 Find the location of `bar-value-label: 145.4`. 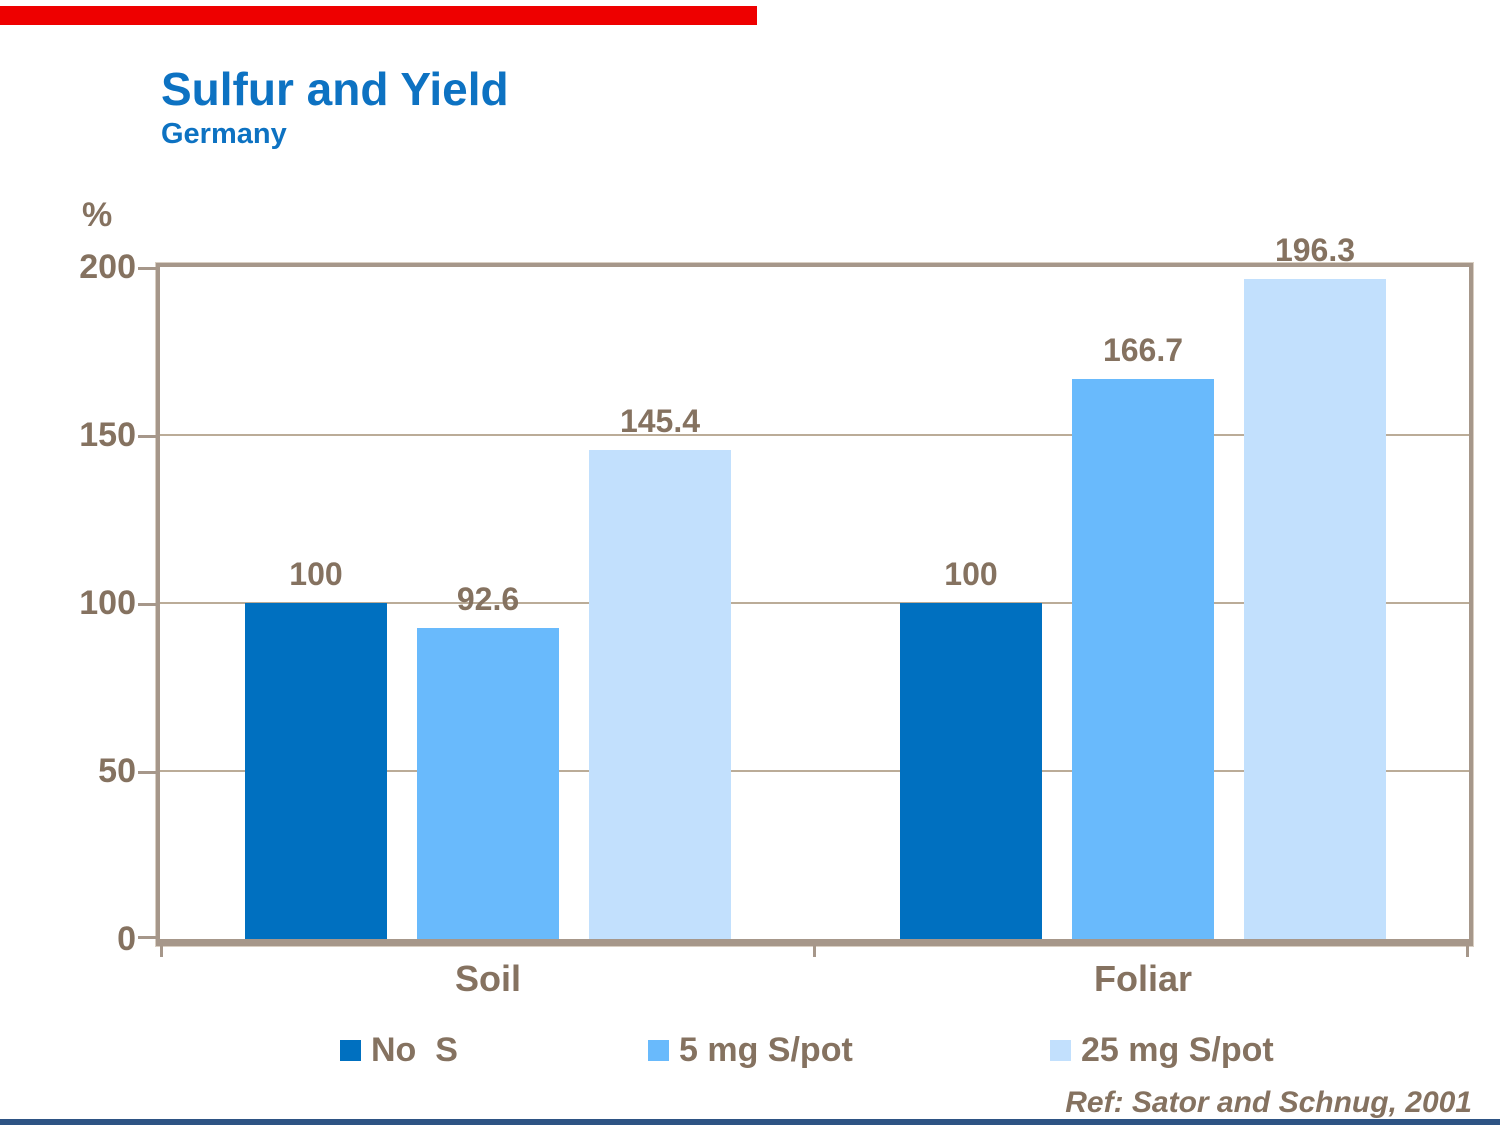

bar-value-label: 145.4 is located at coordinates (660, 421).